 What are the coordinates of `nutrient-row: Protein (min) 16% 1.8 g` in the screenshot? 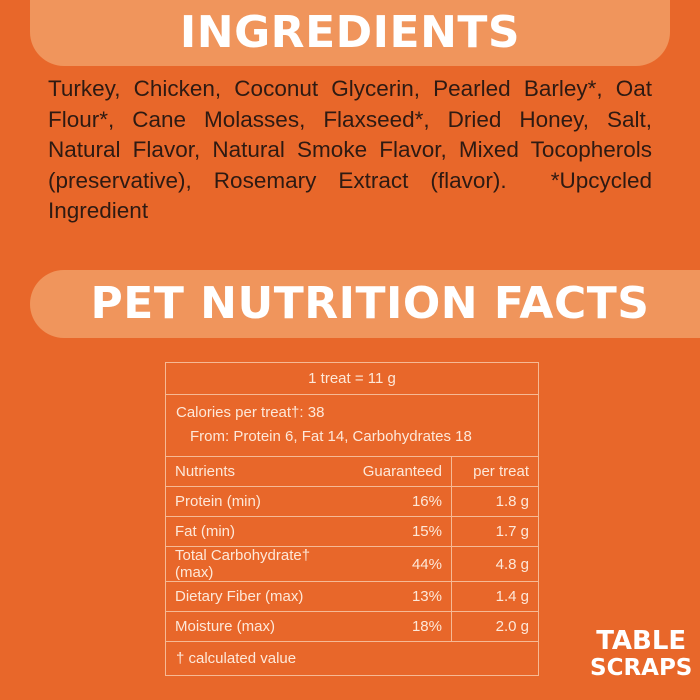 It's located at (352, 501).